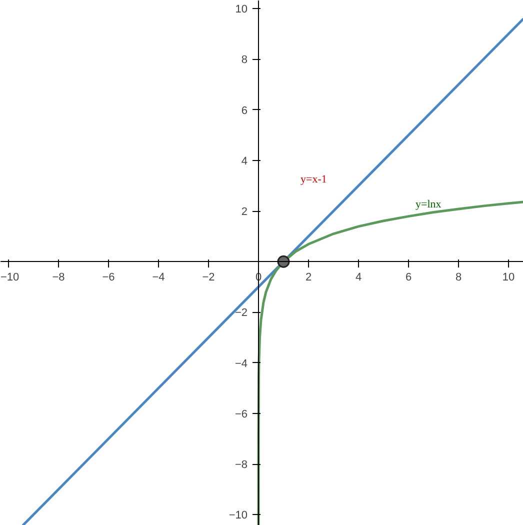  What do you see at coordinates (10, 278) in the screenshot?
I see `x-tick-label: −10` at bounding box center [10, 278].